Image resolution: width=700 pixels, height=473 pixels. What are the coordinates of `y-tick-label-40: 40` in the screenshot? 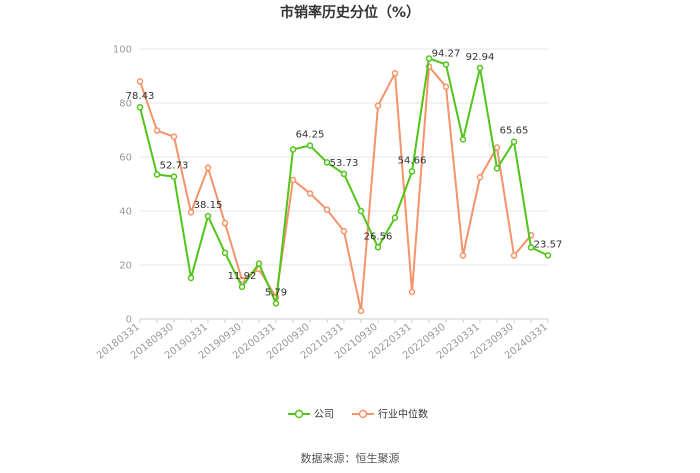 It's located at (125, 212).